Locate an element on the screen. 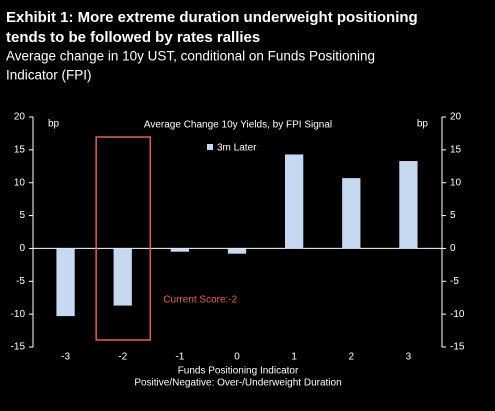  y2-tick-label: 5 is located at coordinates (453, 215).